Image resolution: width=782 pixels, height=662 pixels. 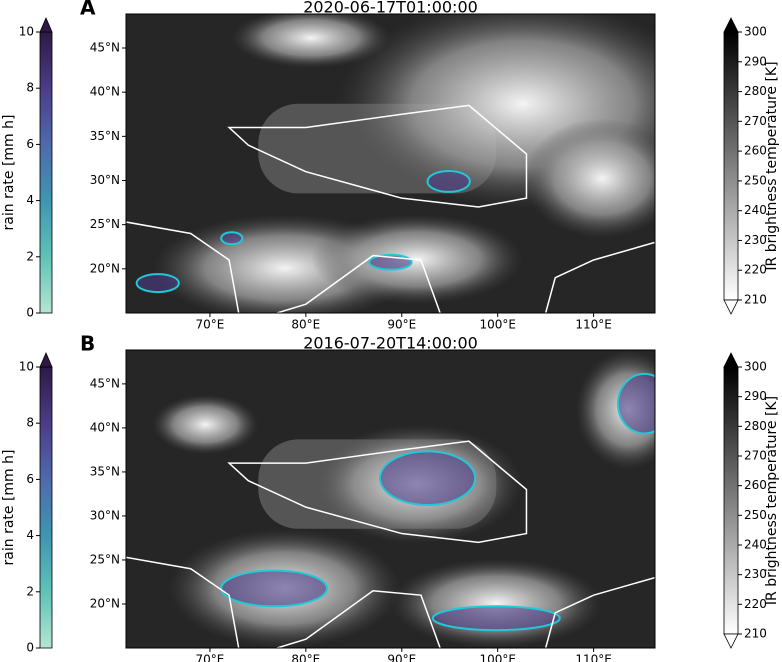 What do you see at coordinates (87, 344) in the screenshot?
I see `panel-label: B` at bounding box center [87, 344].